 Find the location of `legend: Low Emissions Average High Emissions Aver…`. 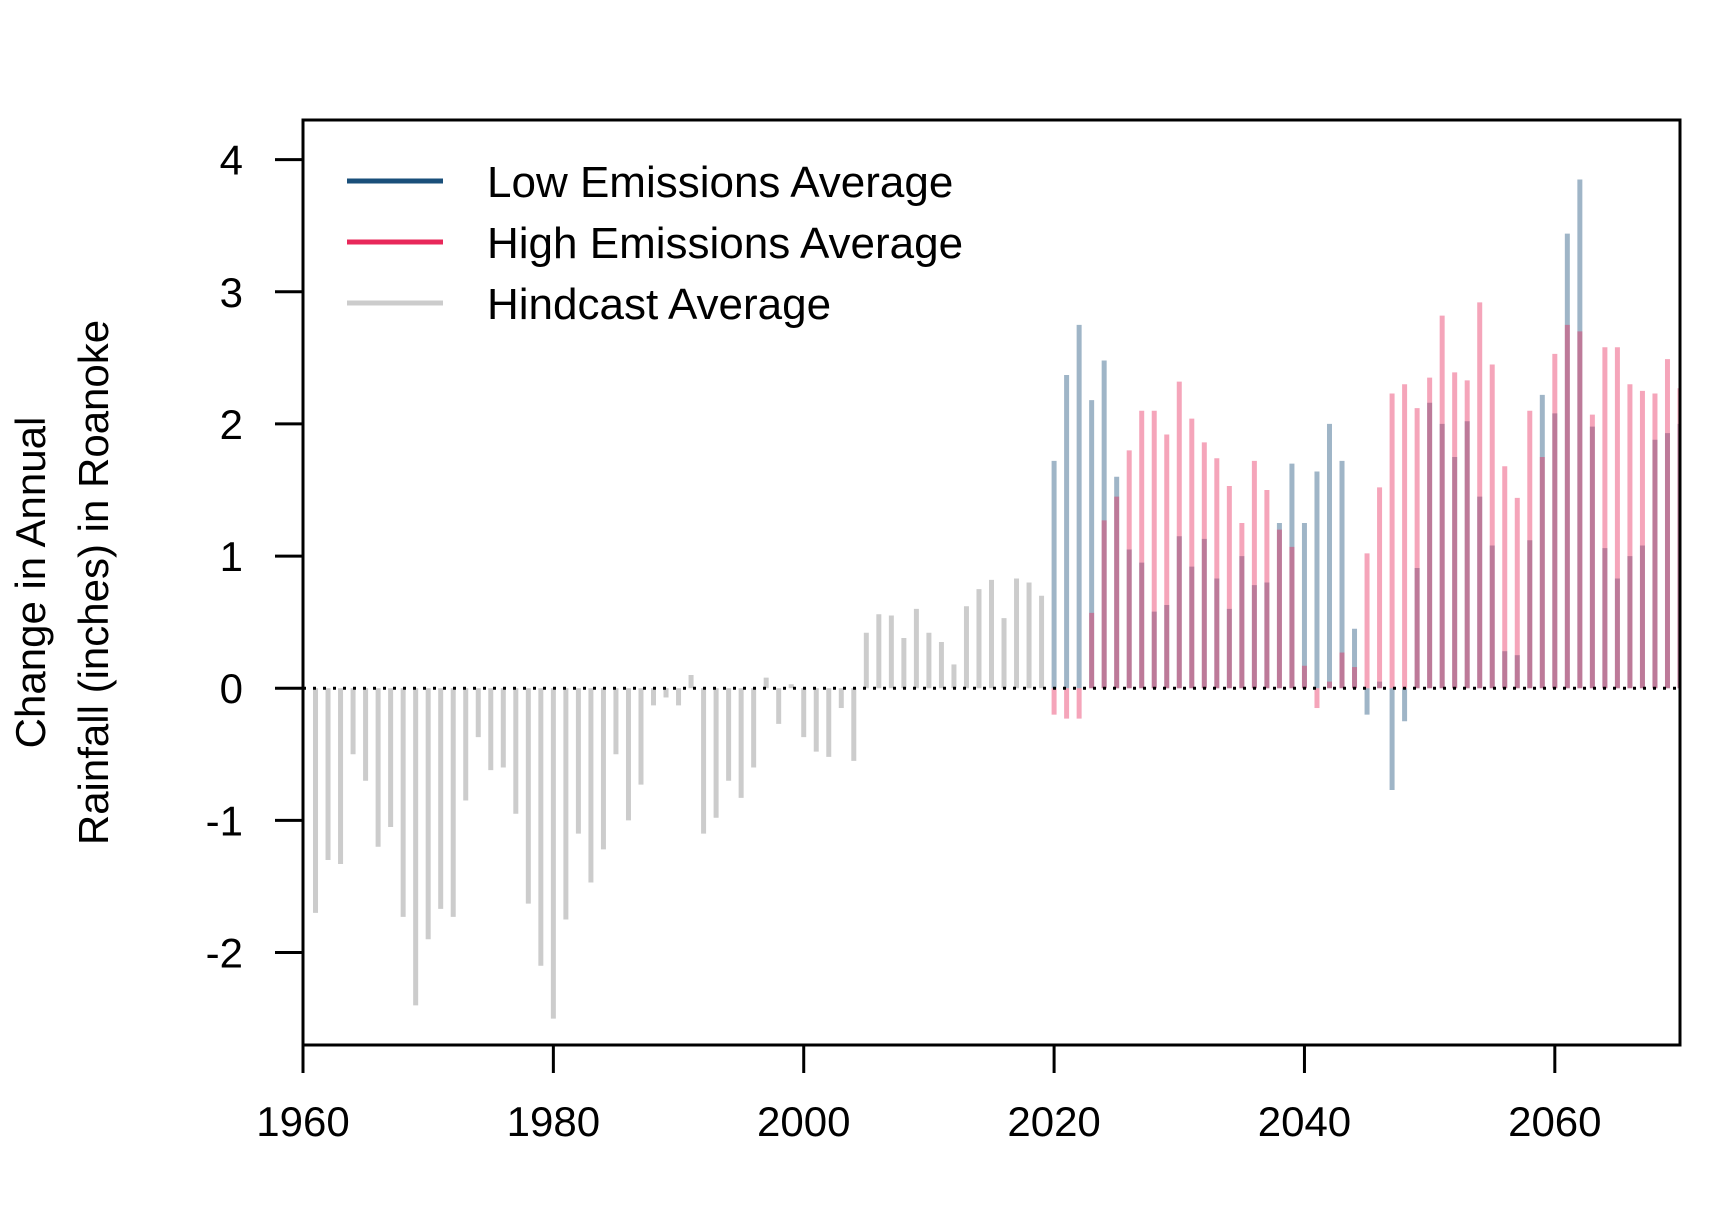

legend: Low Emissions Average High Emissions Aver… is located at coordinates (655, 243).